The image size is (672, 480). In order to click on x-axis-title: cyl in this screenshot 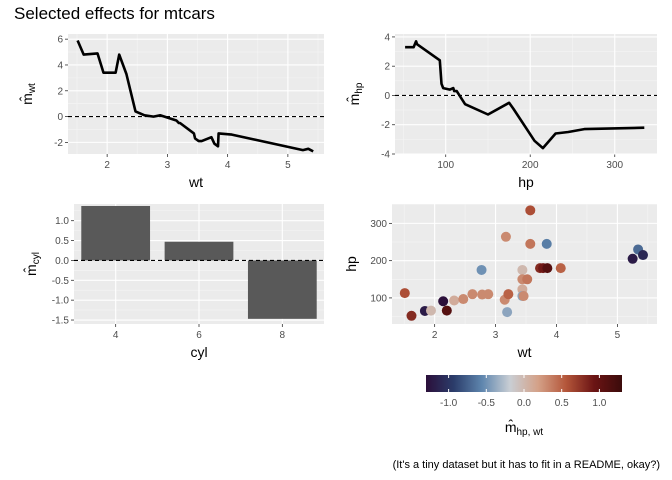, I will do `click(198, 352)`.